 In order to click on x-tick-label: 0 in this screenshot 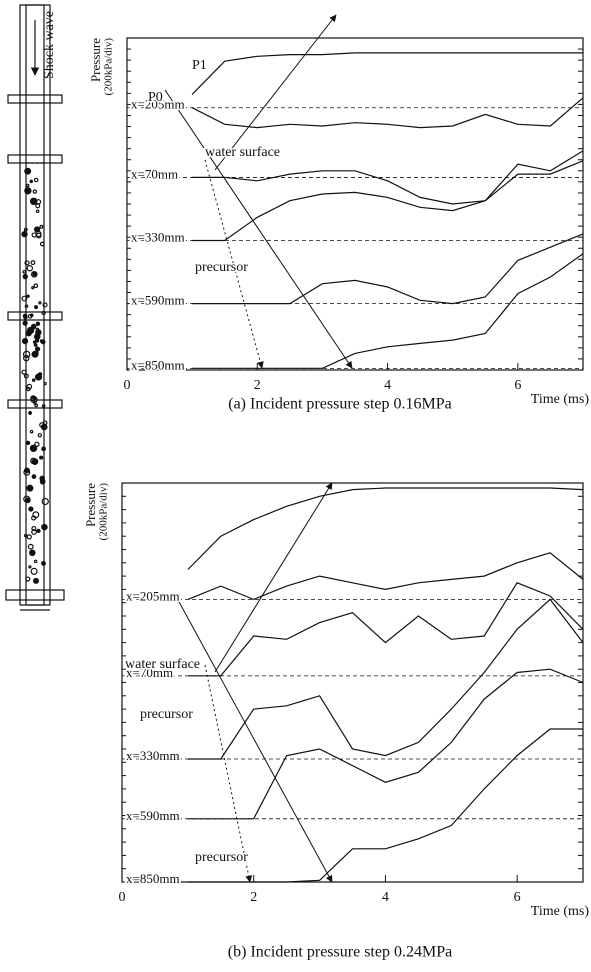, I will do `click(122, 897)`.